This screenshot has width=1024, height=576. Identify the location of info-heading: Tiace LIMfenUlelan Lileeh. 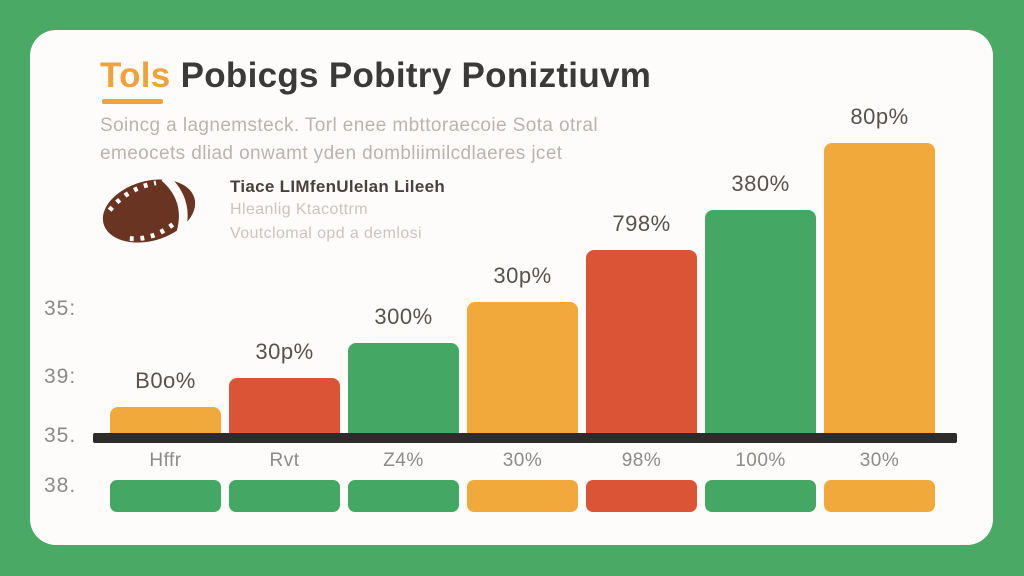
(338, 186).